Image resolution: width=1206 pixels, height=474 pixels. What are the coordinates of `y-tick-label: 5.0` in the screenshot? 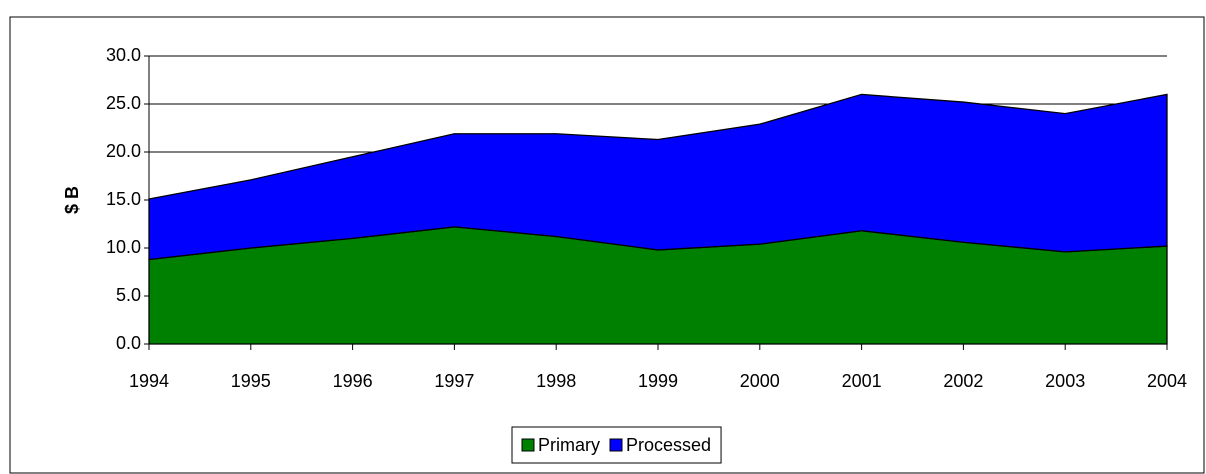 It's located at (128, 295).